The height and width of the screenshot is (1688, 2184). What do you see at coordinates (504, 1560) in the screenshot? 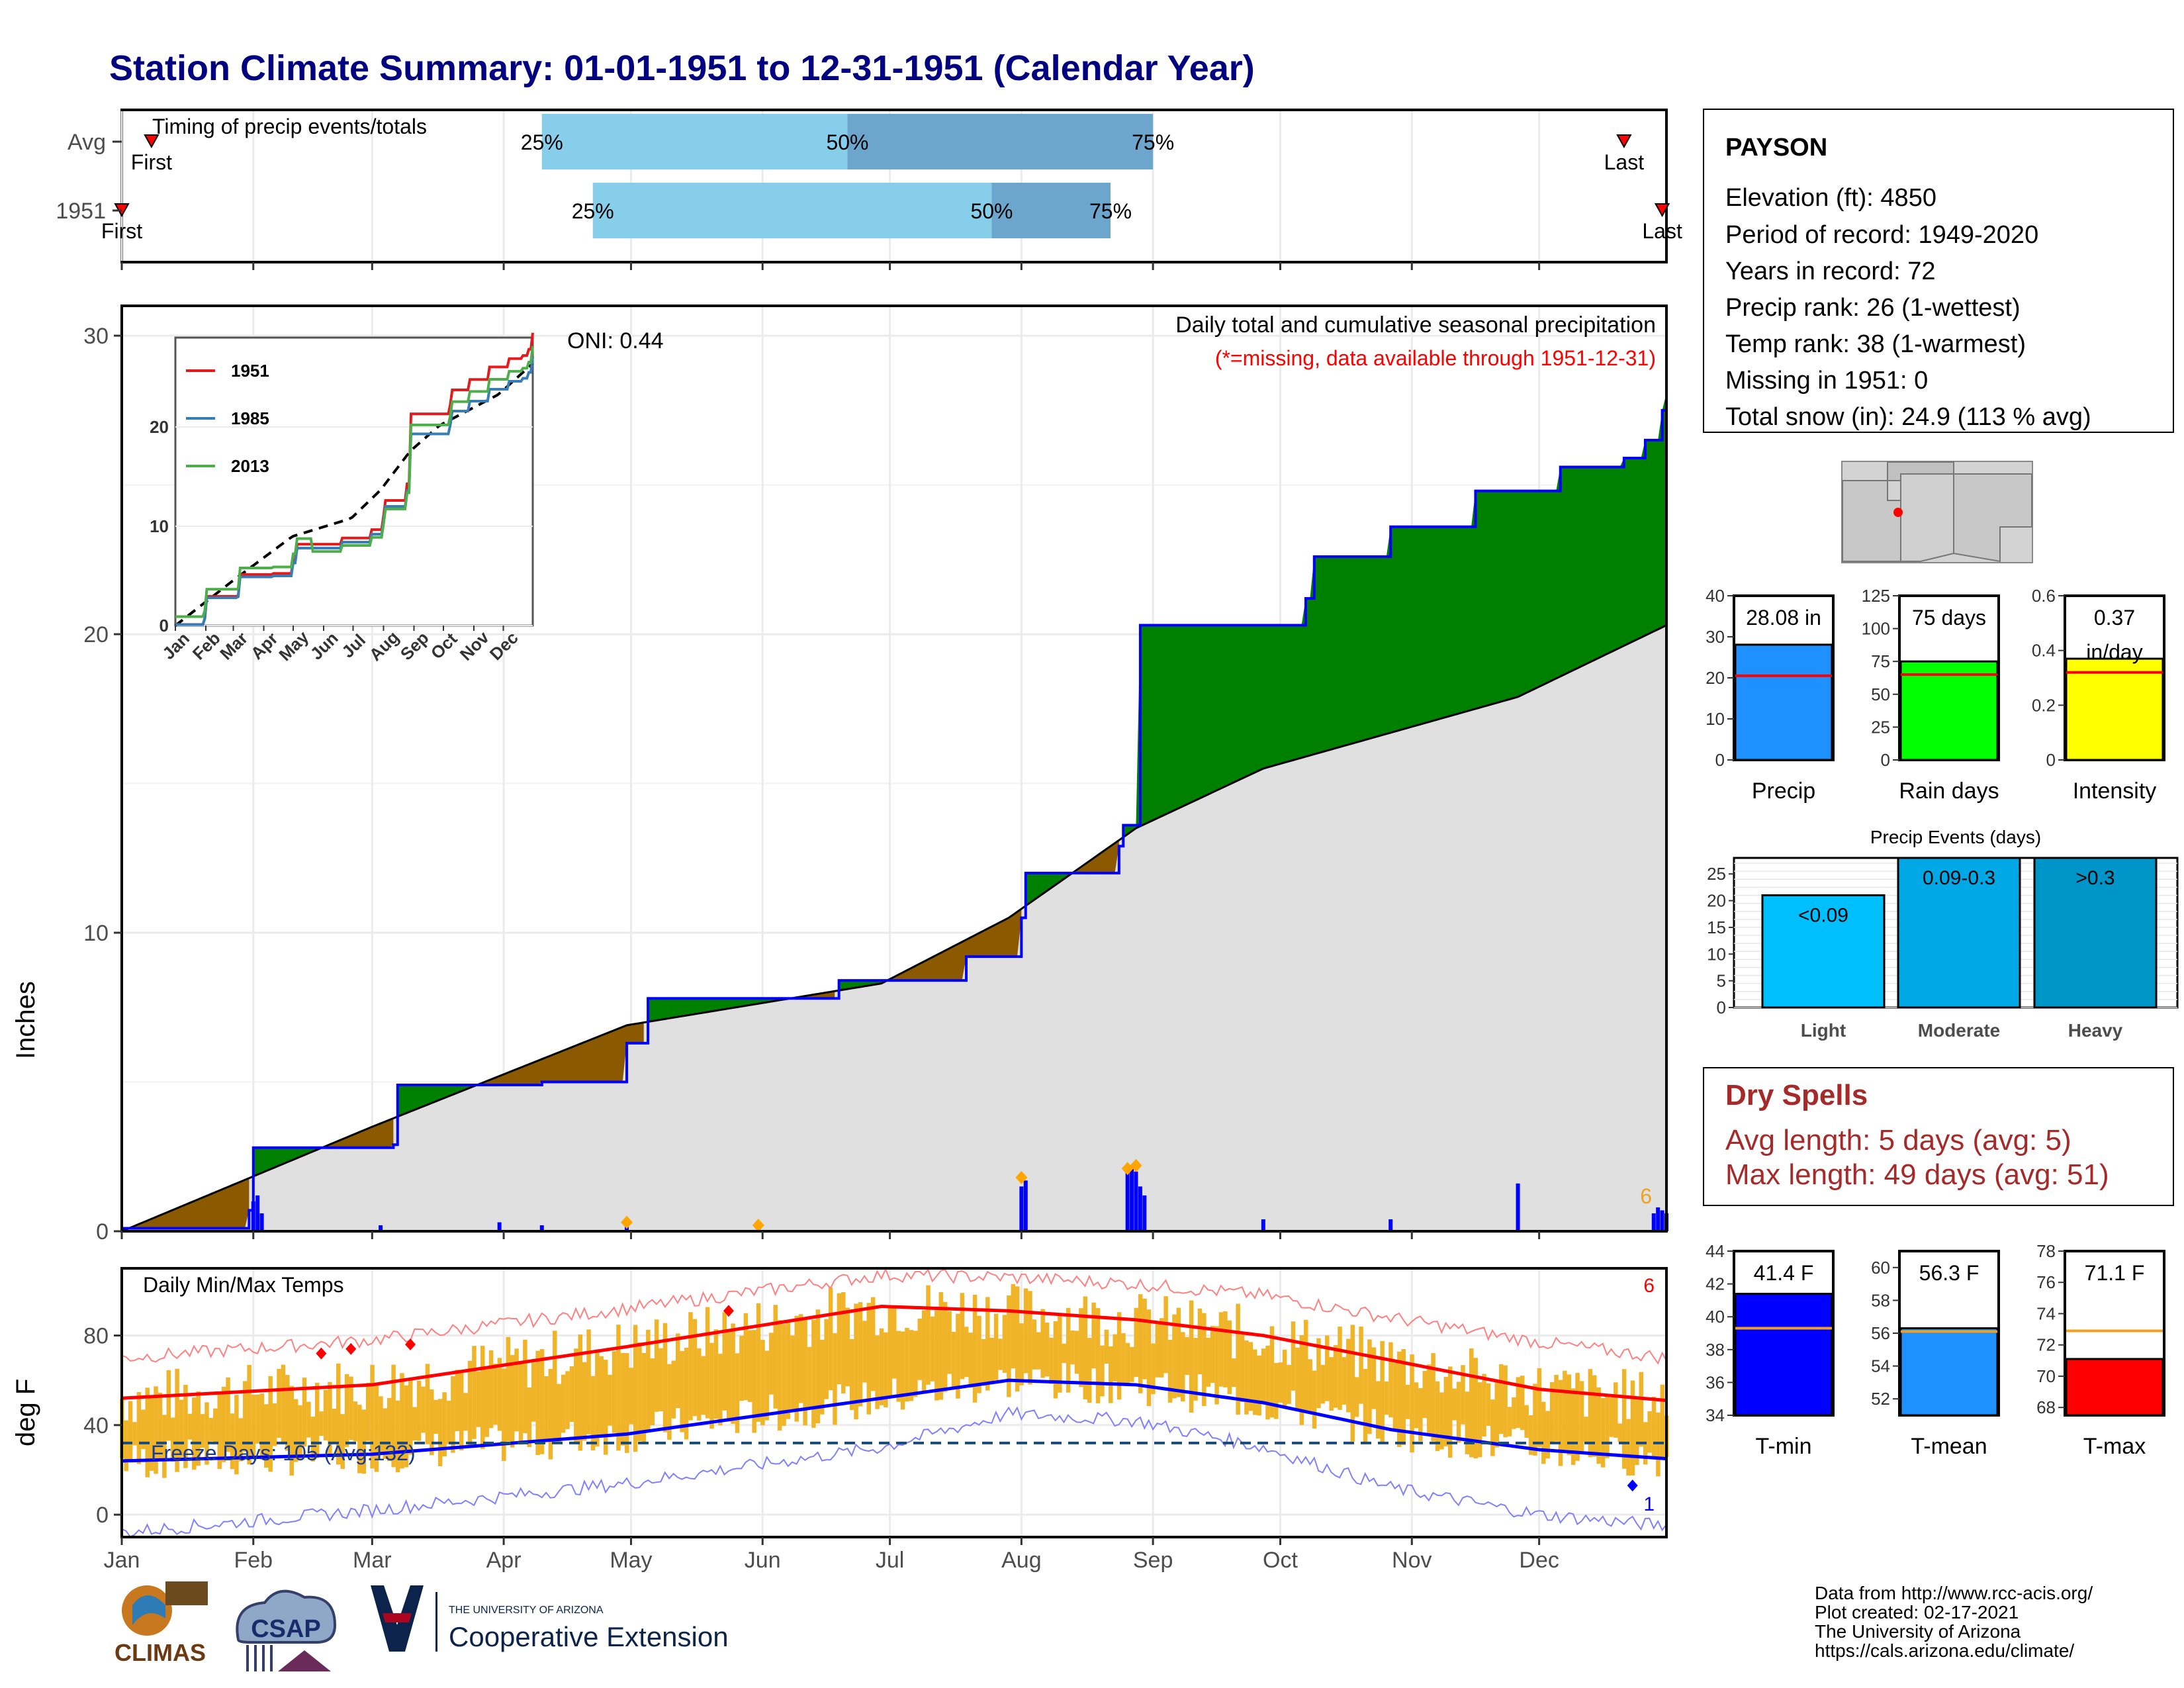
I see `month-axis-label: Apr` at bounding box center [504, 1560].